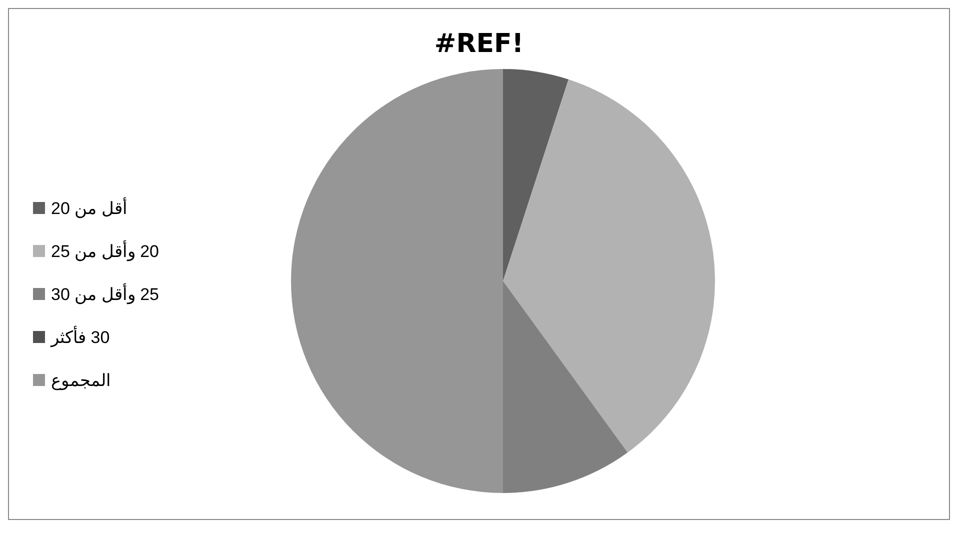 This screenshot has width=960, height=538. I want to click on legend-label: 25 وأقل من 30, so click(105, 294).